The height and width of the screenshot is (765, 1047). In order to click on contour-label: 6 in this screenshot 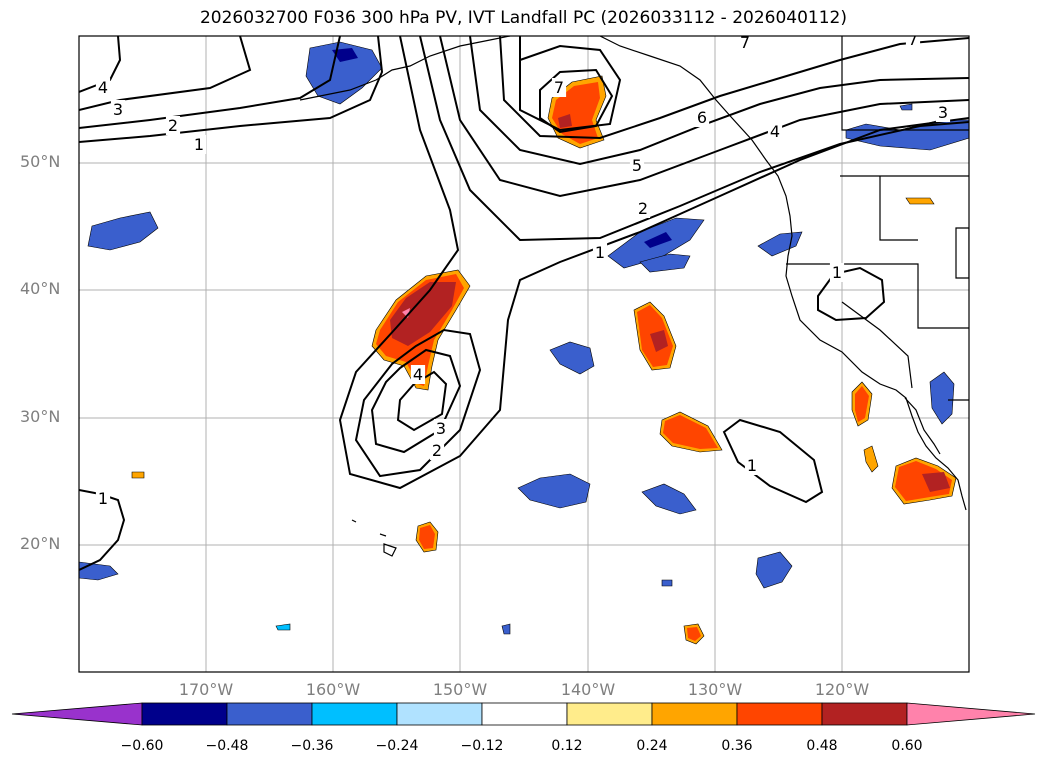, I will do `click(702, 117)`.